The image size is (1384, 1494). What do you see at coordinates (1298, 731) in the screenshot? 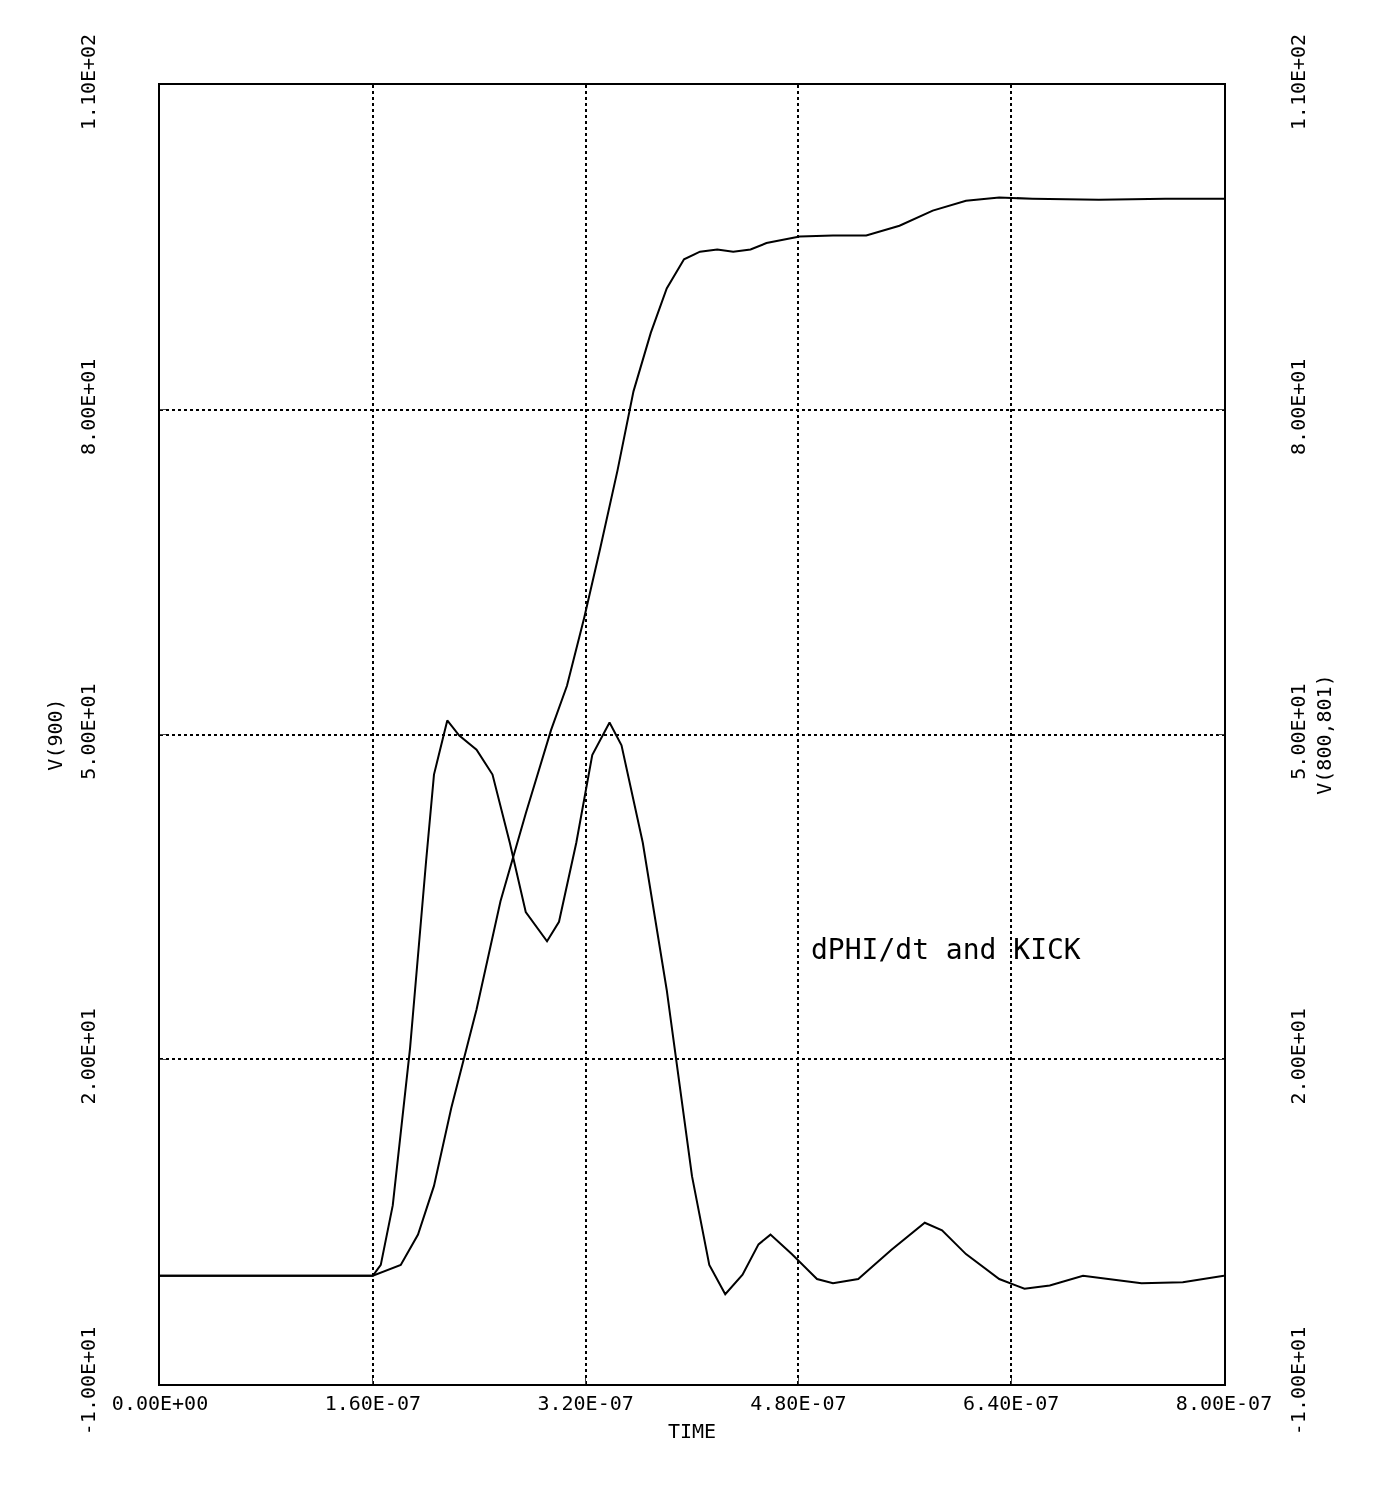
I see `y2-tick-label: 5.00E+01` at bounding box center [1298, 731].